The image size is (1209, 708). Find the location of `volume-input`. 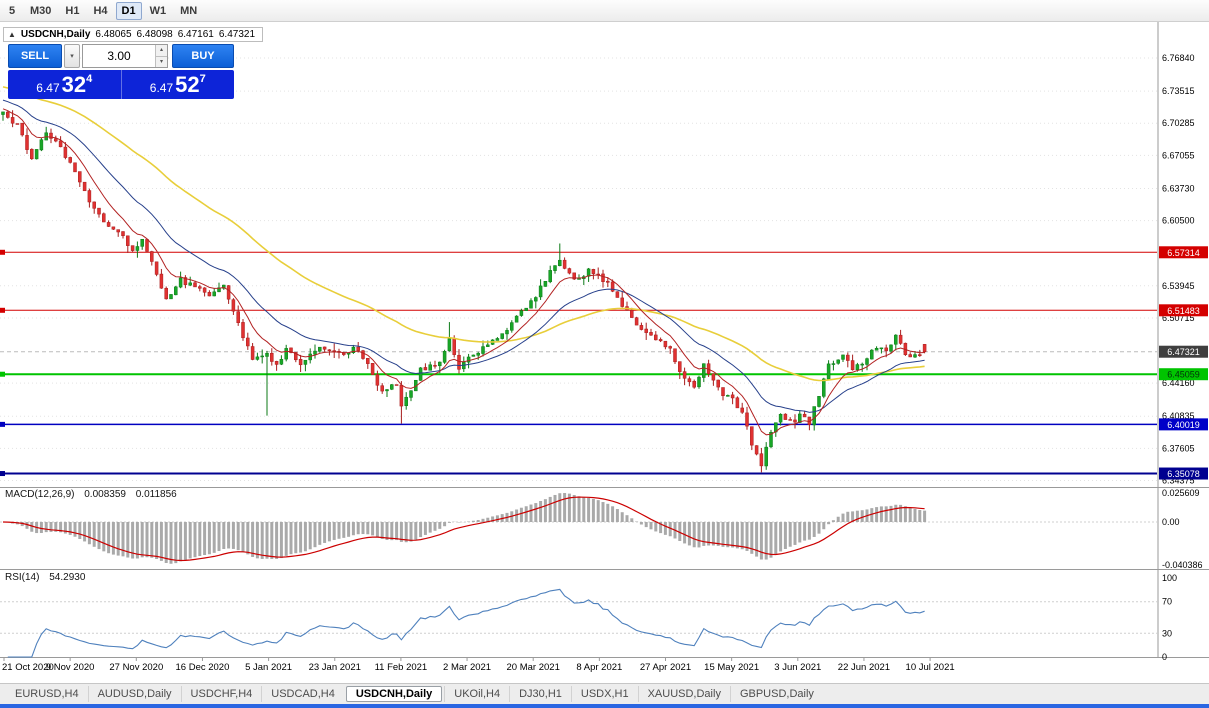

volume-input is located at coordinates (125, 56).